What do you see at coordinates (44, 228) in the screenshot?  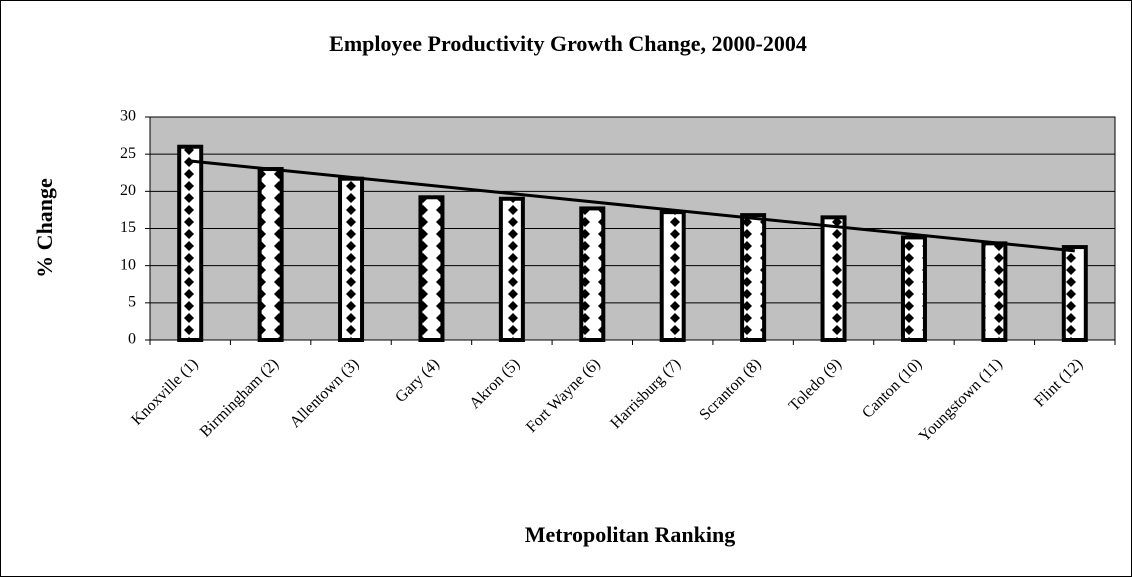 I see `y-axis-title: % Change` at bounding box center [44, 228].